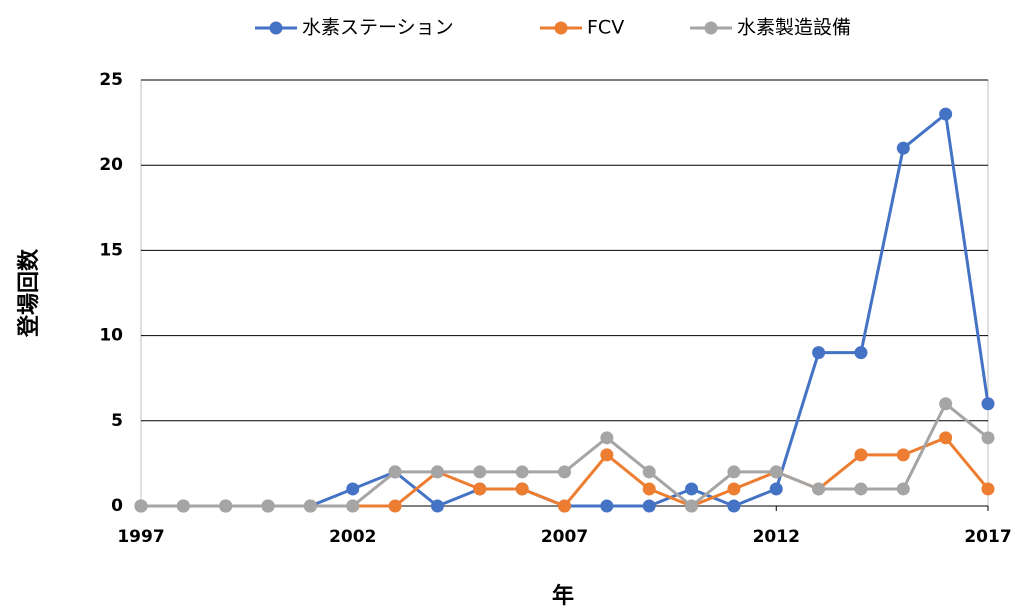 The height and width of the screenshot is (608, 1013). Describe the element at coordinates (605, 28) in the screenshot. I see `legend-label: FCV` at that location.